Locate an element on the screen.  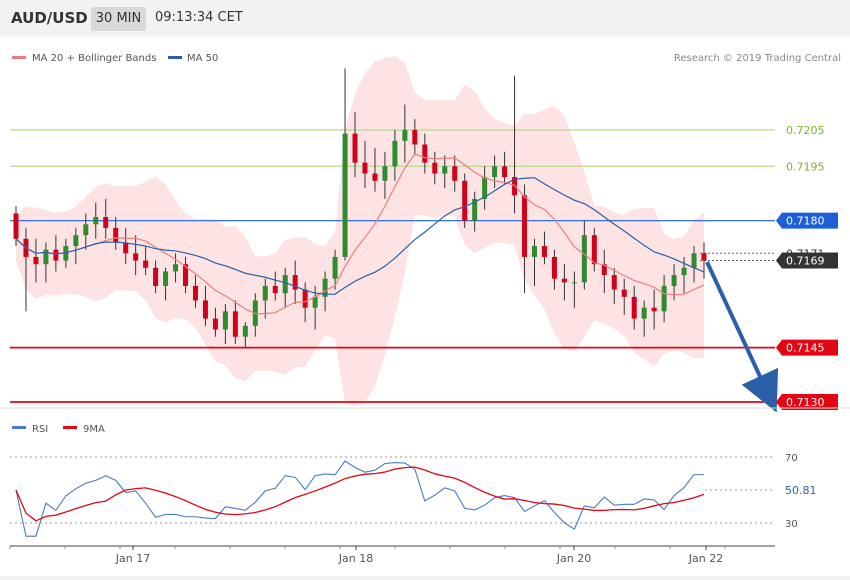
rsi-tick-70: 70 is located at coordinates (791, 458).